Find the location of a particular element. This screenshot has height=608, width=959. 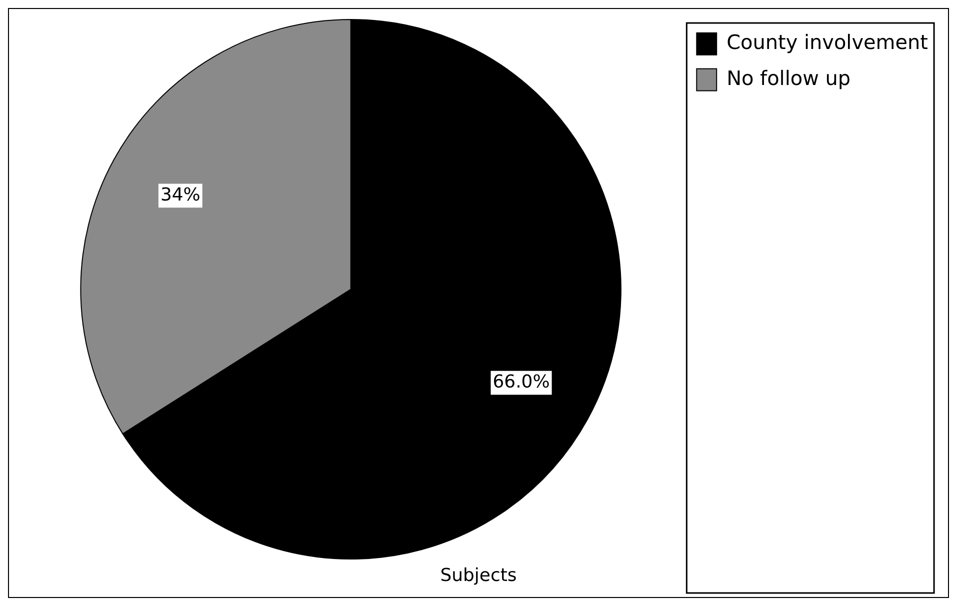

legend-label: No follow up is located at coordinates (788, 78).